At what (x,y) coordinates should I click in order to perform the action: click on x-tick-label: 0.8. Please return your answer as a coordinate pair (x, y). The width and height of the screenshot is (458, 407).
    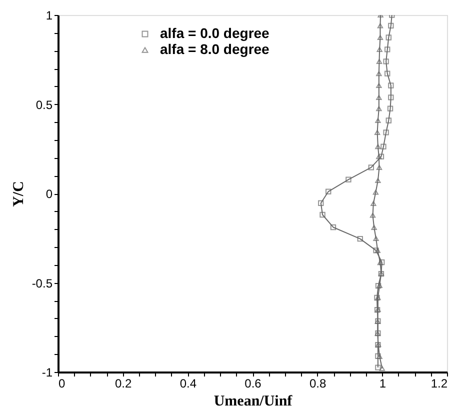
    Looking at the image, I should click on (317, 383).